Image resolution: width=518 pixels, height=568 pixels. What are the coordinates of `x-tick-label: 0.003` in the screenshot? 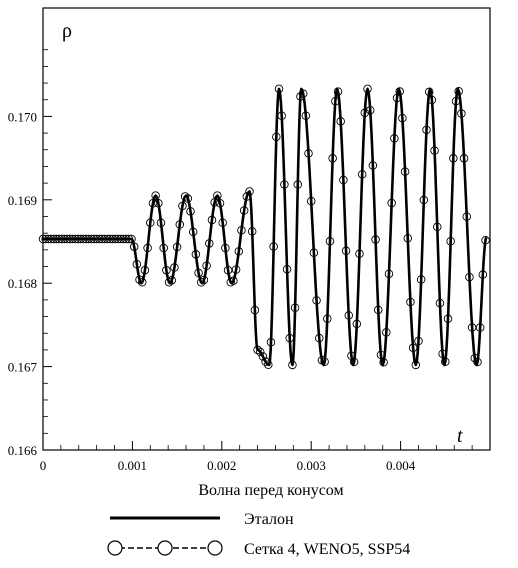 It's located at (311, 465).